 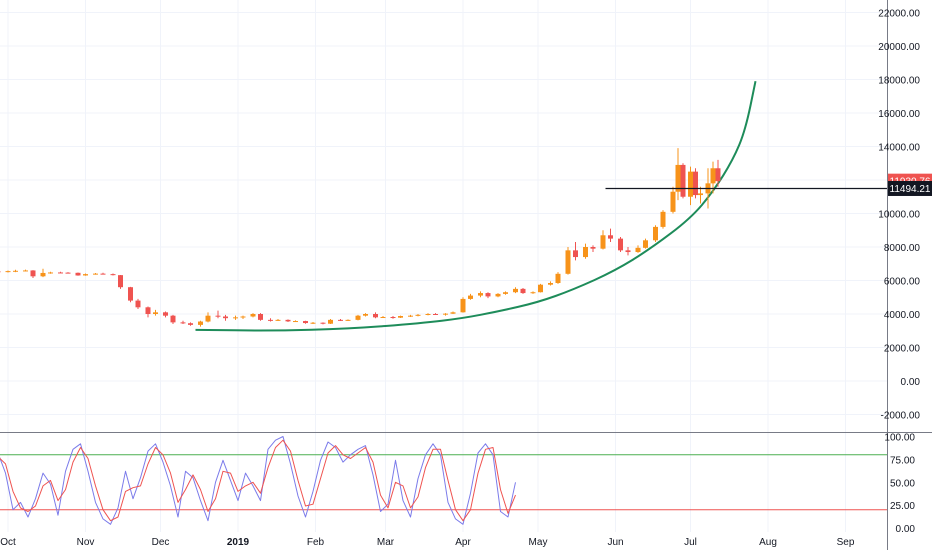 What do you see at coordinates (690, 542) in the screenshot?
I see `x-tick-label: Jul` at bounding box center [690, 542].